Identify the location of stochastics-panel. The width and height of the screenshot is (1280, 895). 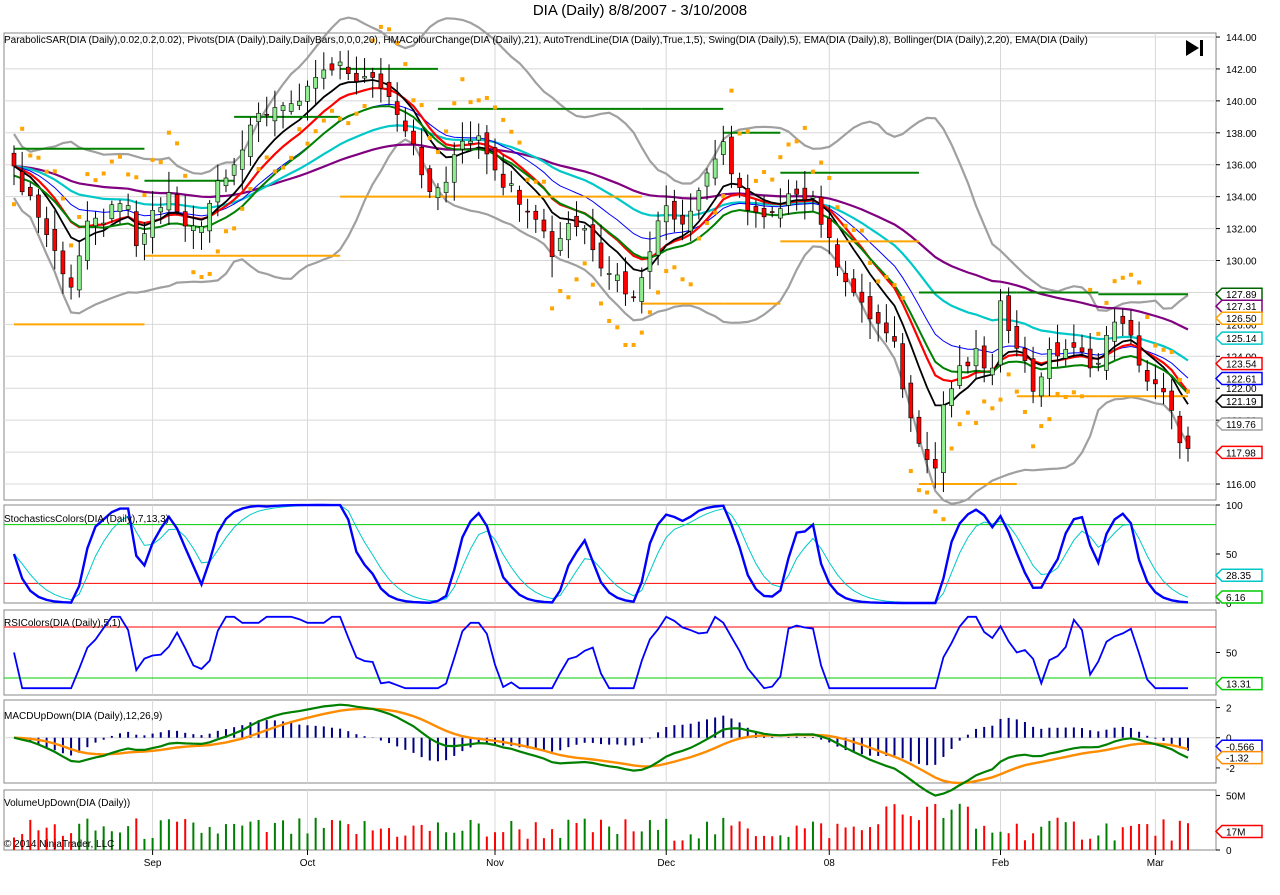
(610, 554).